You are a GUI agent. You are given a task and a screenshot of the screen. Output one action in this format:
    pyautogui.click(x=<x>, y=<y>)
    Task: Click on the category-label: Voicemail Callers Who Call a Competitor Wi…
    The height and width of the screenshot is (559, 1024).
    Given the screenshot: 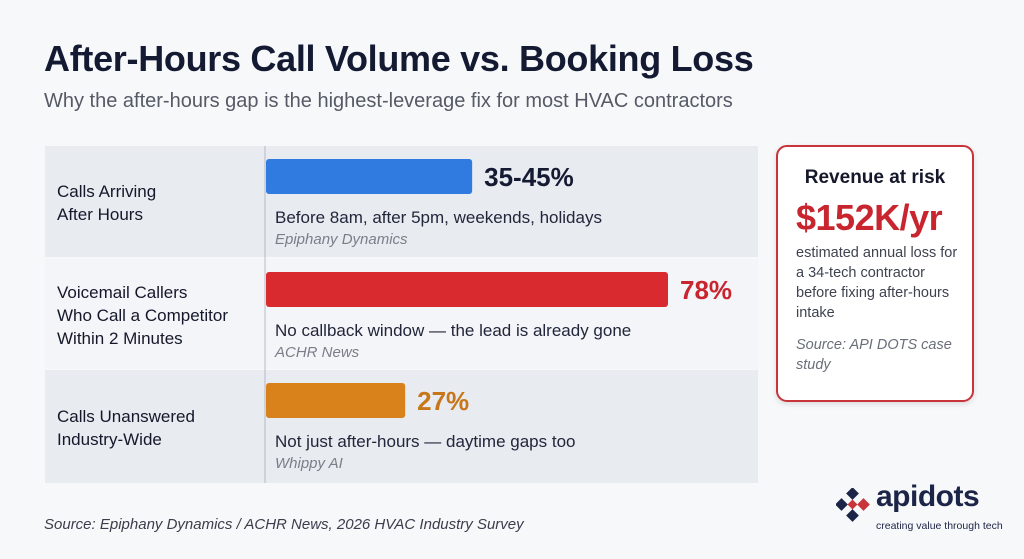 What is the action you would take?
    pyautogui.click(x=159, y=315)
    